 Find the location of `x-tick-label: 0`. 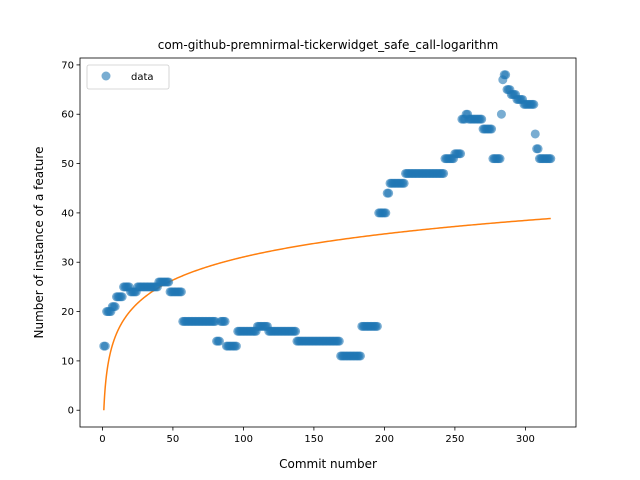

x-tick-label: 0 is located at coordinates (102, 439).